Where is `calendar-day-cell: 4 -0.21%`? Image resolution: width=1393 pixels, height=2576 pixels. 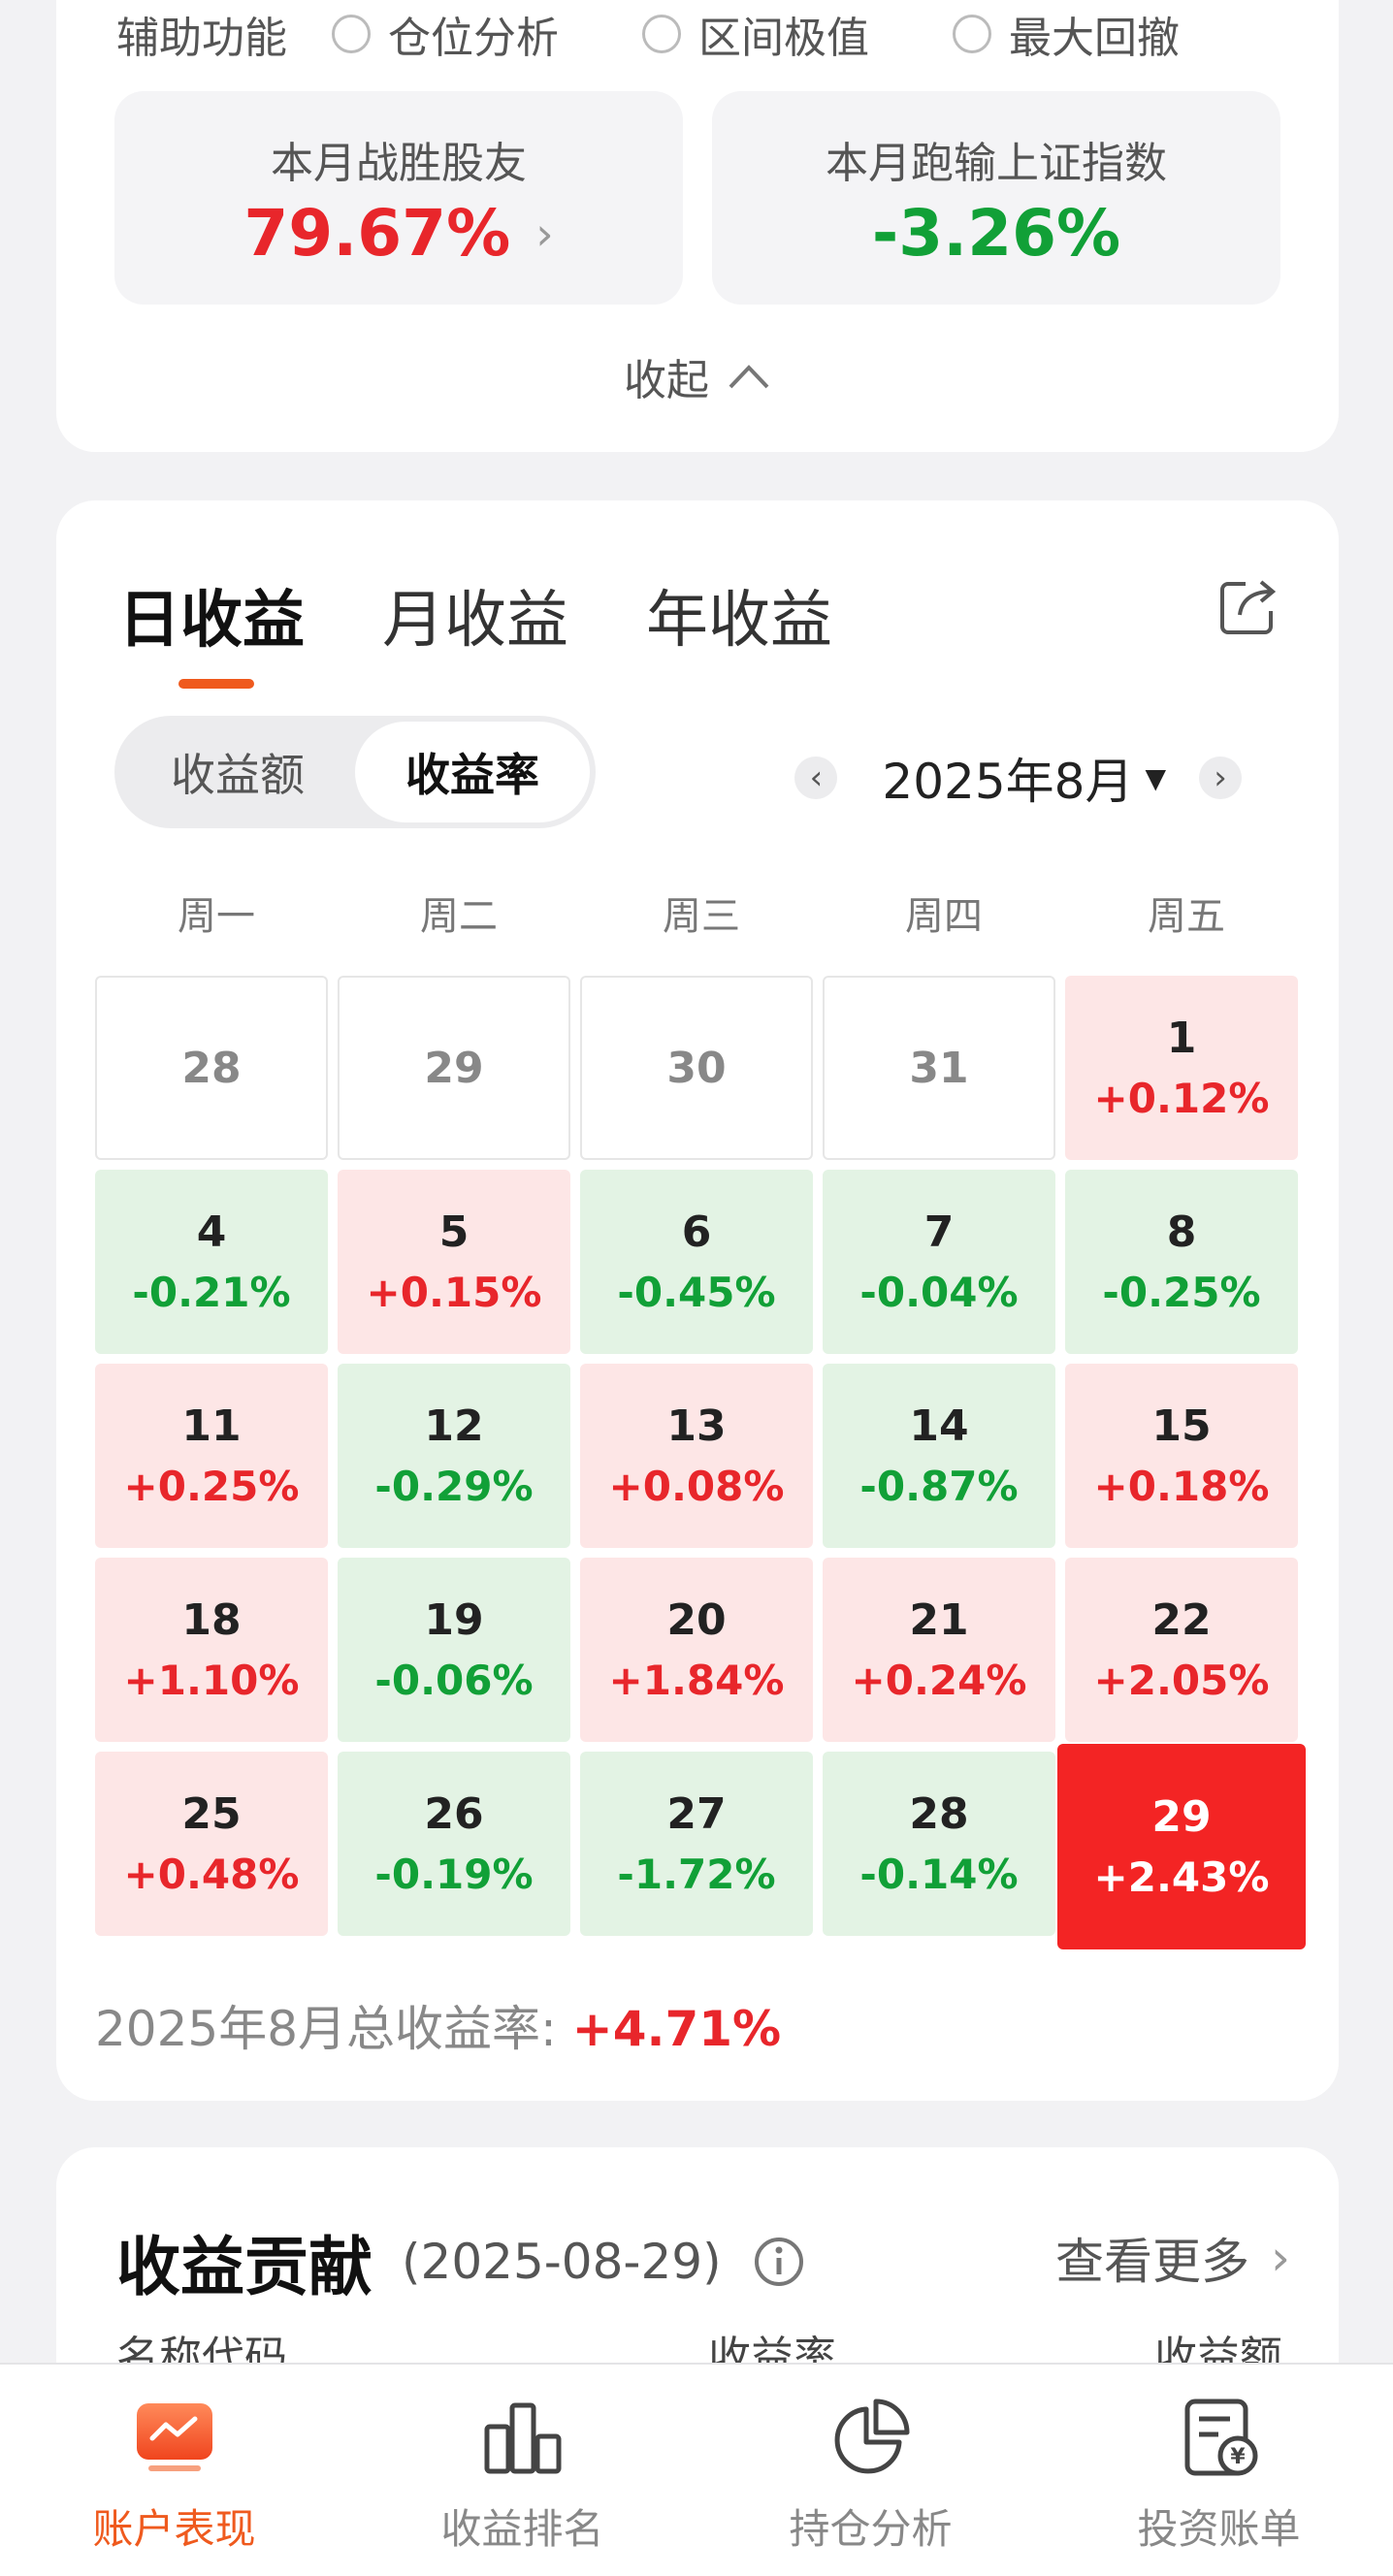
calendar-day-cell: 4 -0.21% is located at coordinates (211, 1262).